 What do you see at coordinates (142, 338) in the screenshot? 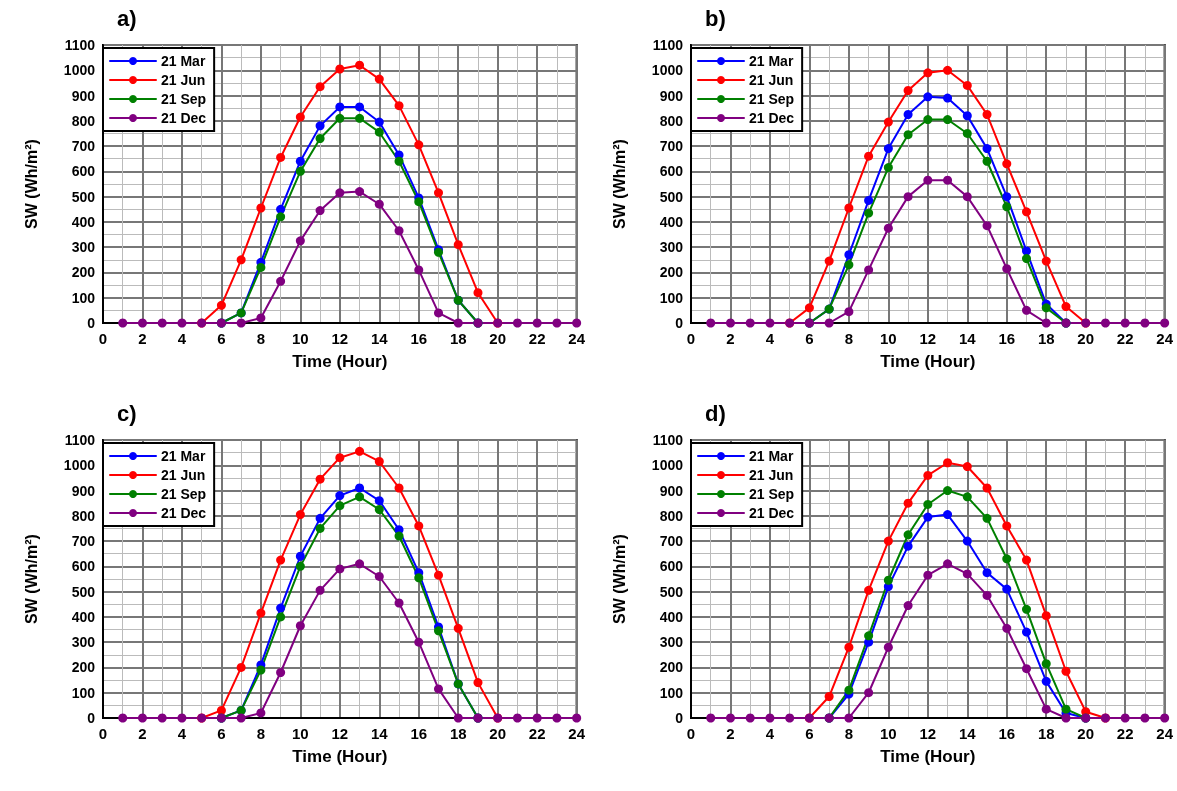
I see `x-tick-label: 2` at bounding box center [142, 338].